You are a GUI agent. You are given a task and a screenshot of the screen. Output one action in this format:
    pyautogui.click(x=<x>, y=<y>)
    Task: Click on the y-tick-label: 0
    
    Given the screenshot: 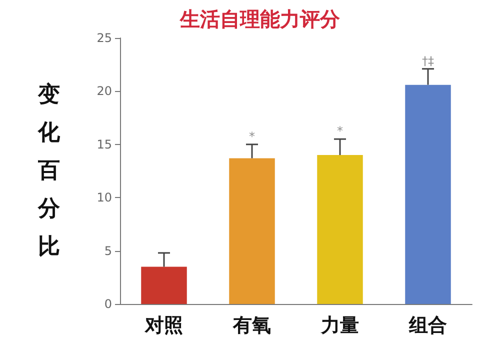 What is the action you would take?
    pyautogui.click(x=108, y=304)
    